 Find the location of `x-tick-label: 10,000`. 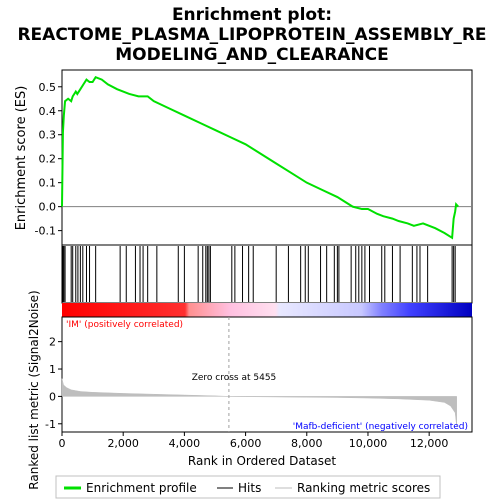

x-tick-label: 10,000 is located at coordinates (368, 443).